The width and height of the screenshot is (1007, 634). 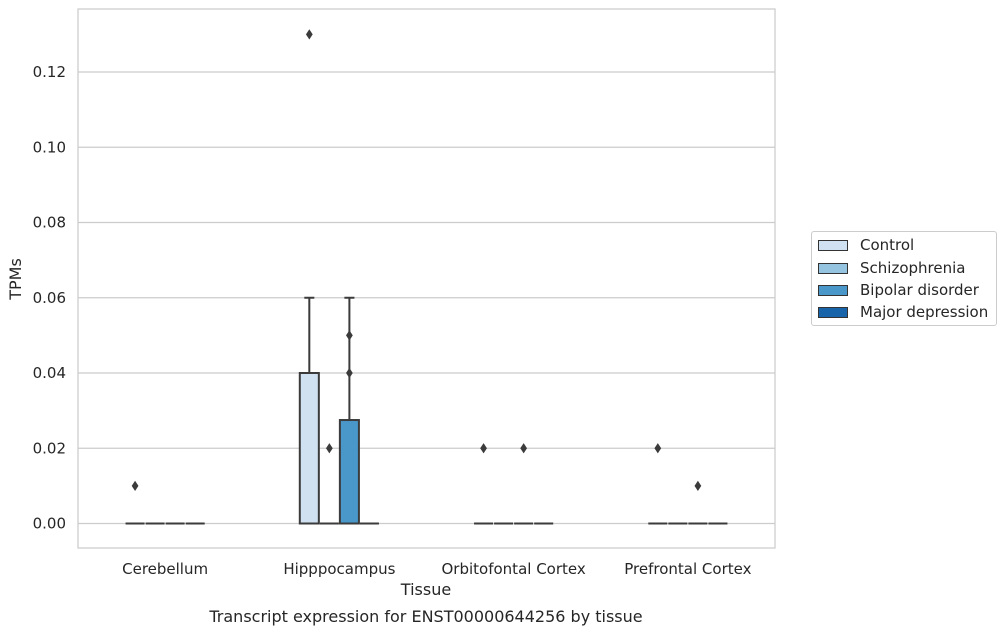 What do you see at coordinates (49, 524) in the screenshot?
I see `y-tick-label: 0.00` at bounding box center [49, 524].